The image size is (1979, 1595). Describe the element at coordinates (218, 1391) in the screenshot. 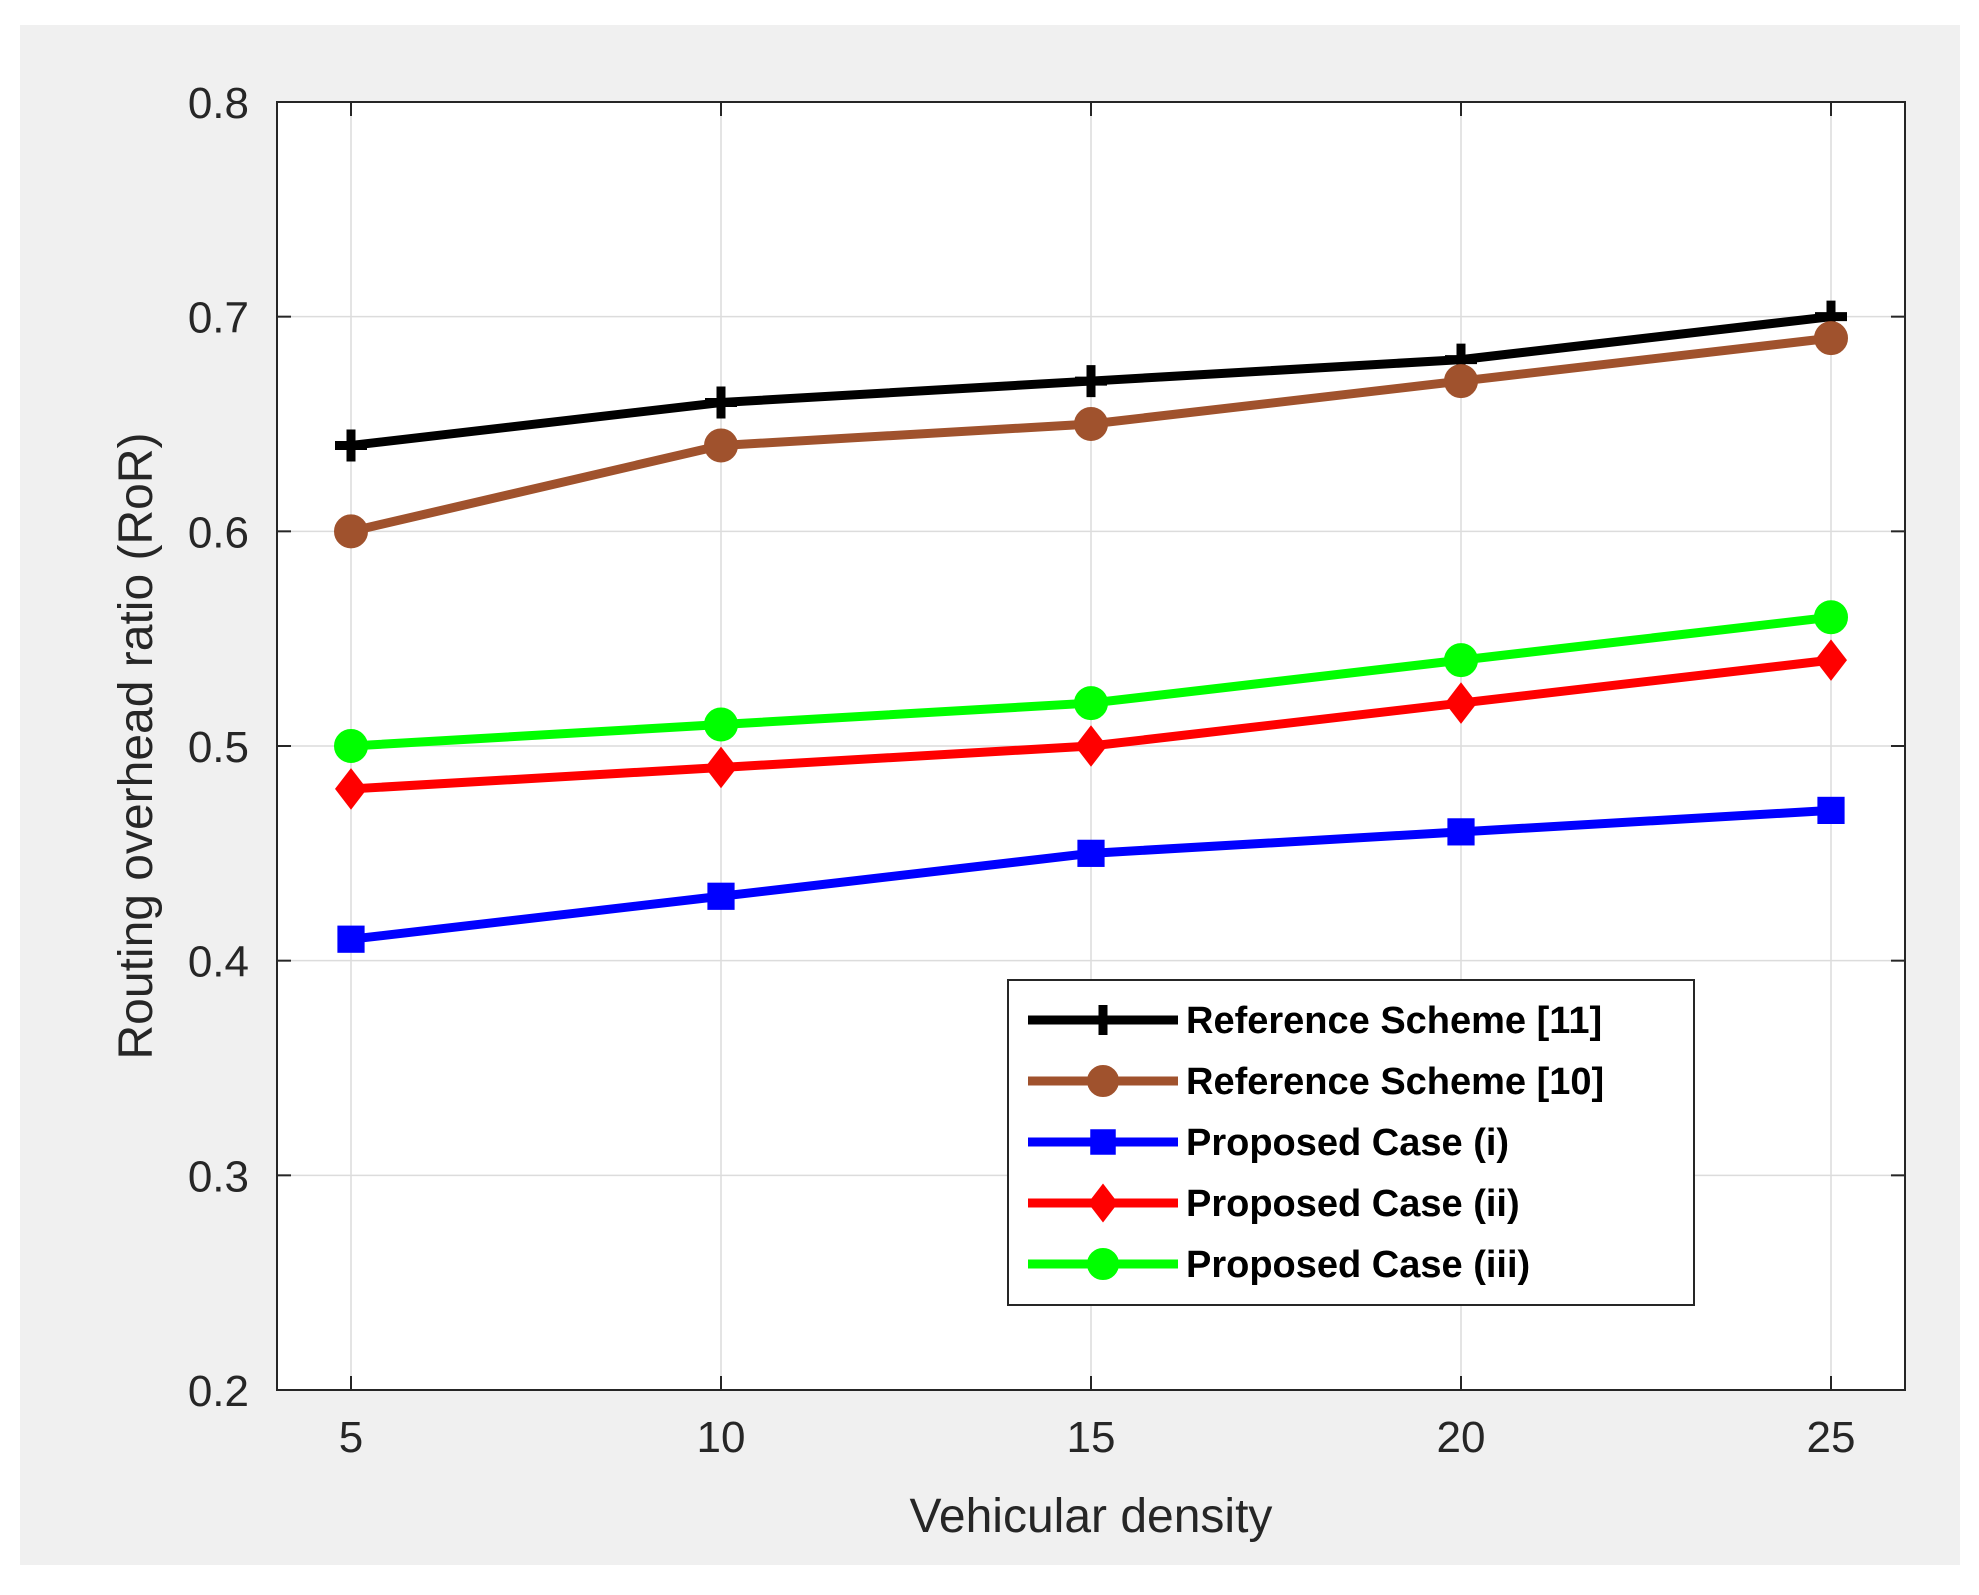

I see `y-tick-label: 0.2` at that location.